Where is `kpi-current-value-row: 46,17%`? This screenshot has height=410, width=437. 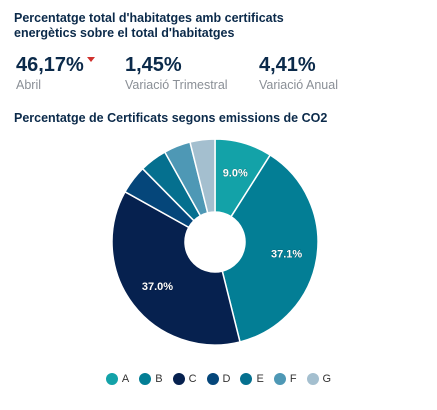 kpi-current-value-row: 46,17% is located at coordinates (55, 65).